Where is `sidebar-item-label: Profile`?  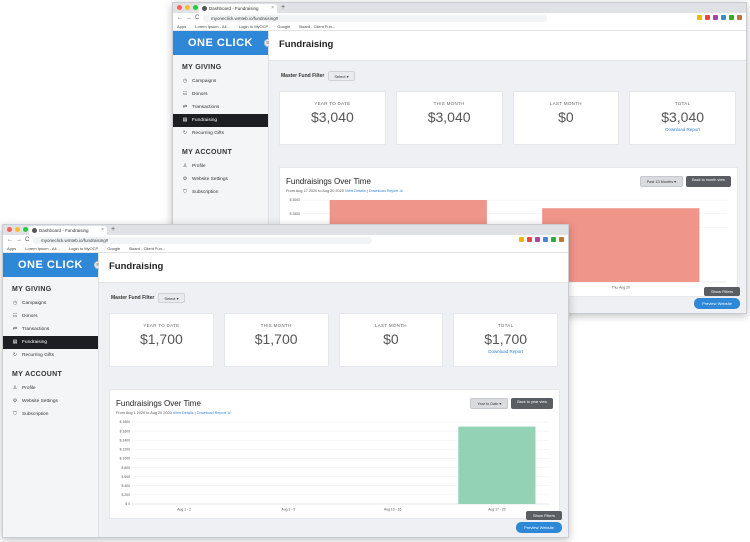
sidebar-item-label: Profile is located at coordinates (29, 388).